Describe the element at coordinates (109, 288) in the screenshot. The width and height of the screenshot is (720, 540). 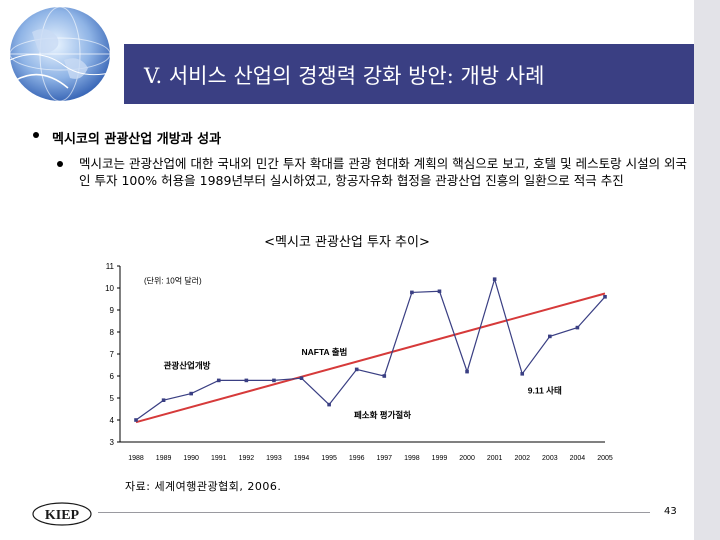
I see `y-tick-label: 10` at that location.